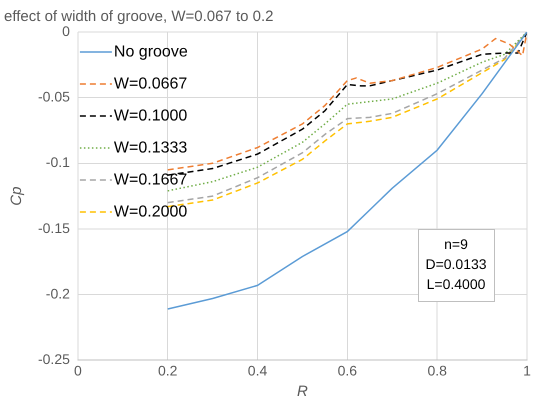 This screenshot has height=403, width=537. What do you see at coordinates (302, 391) in the screenshot?
I see `x-axis-title: R` at bounding box center [302, 391].